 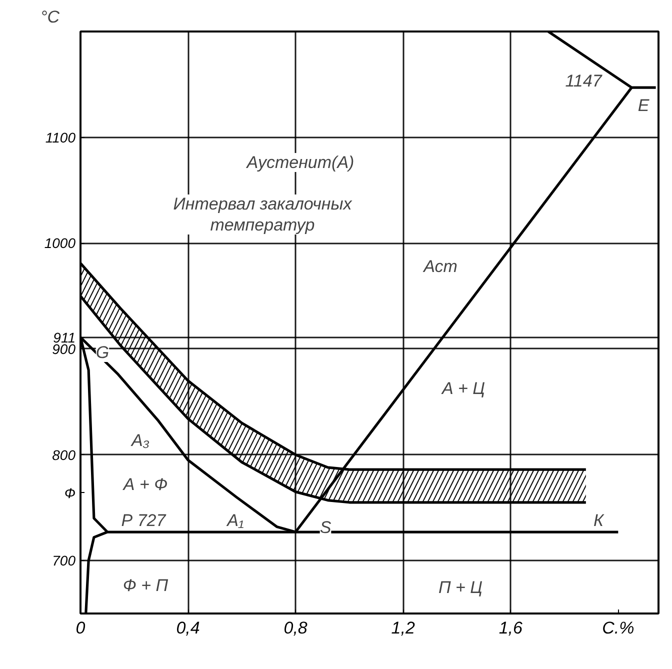 What do you see at coordinates (440, 266) in the screenshot?
I see `annotation: Аст` at bounding box center [440, 266].